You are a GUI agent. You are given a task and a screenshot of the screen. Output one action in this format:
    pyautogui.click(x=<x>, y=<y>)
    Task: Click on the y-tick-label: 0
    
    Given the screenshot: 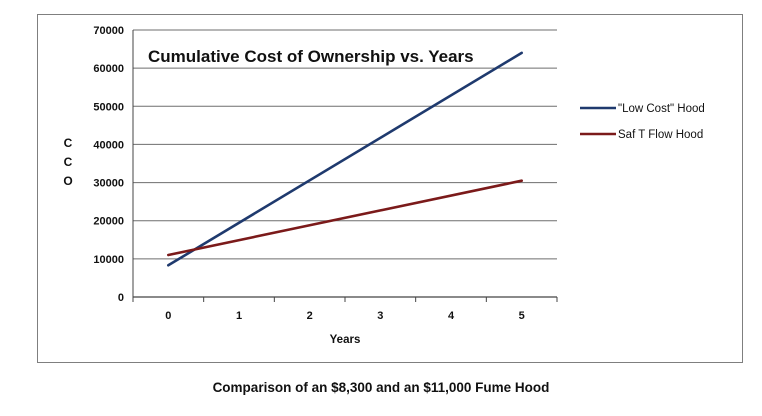 What is the action you would take?
    pyautogui.click(x=121, y=298)
    